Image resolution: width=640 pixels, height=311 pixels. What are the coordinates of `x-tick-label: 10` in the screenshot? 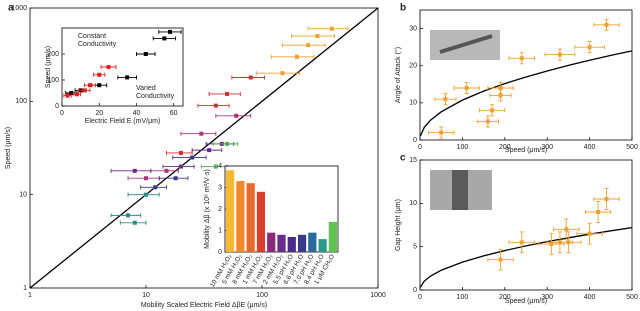 It's located at (146, 295).